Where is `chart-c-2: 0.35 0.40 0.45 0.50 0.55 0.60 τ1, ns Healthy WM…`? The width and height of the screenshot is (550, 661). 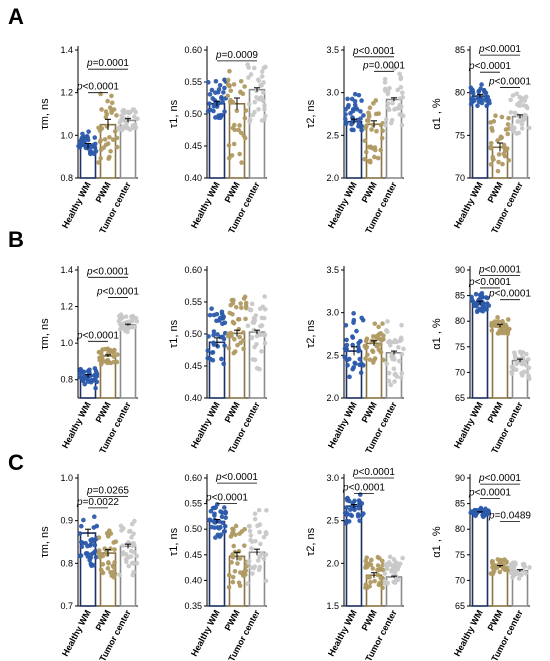 chart-c-2: 0.35 0.40 0.45 0.50 0.55 0.60 τ1, ns Healthy WM… is located at coordinates (218, 566).